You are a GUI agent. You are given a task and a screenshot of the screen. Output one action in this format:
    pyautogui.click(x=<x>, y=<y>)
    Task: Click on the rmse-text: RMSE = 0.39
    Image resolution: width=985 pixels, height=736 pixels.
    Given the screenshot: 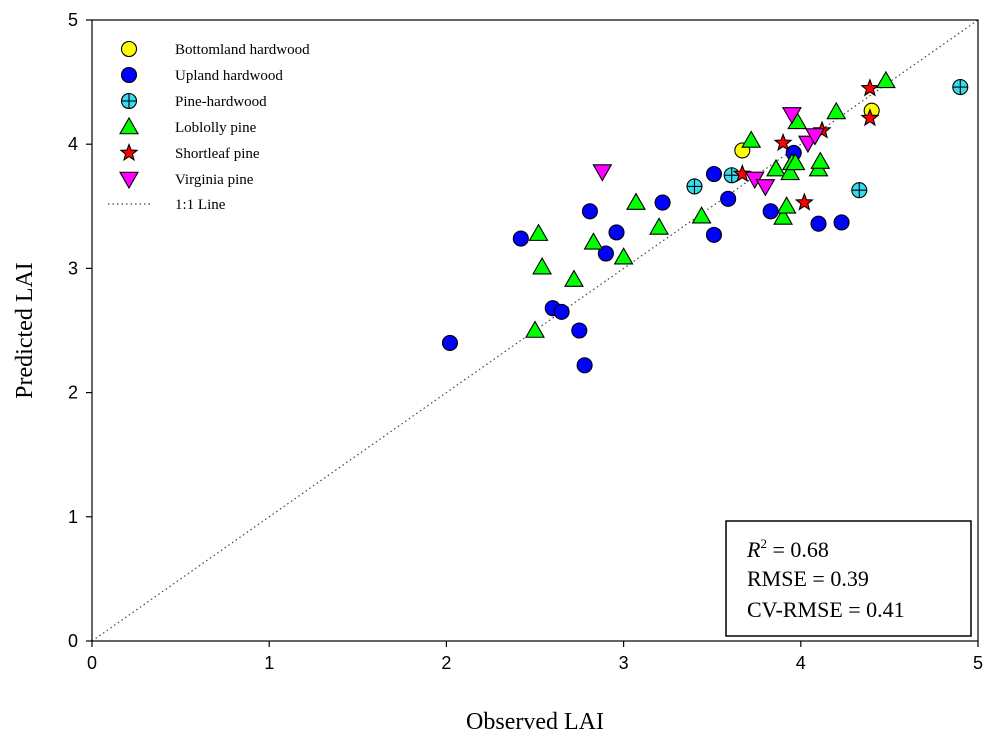 What is the action you would take?
    pyautogui.click(x=808, y=578)
    